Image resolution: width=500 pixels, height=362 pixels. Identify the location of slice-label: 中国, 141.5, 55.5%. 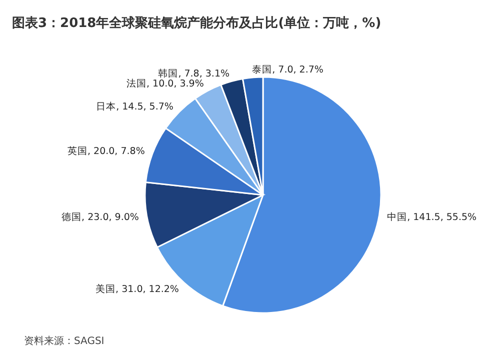
(432, 216).